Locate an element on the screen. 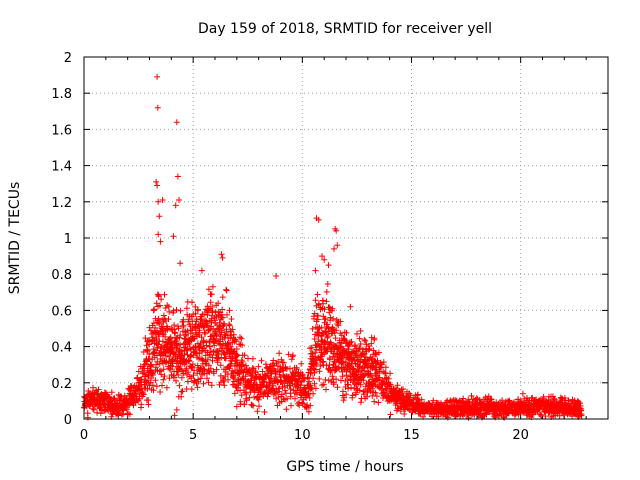 This screenshot has height=480, width=640. y-tick-label: 0.8 is located at coordinates (61, 275).